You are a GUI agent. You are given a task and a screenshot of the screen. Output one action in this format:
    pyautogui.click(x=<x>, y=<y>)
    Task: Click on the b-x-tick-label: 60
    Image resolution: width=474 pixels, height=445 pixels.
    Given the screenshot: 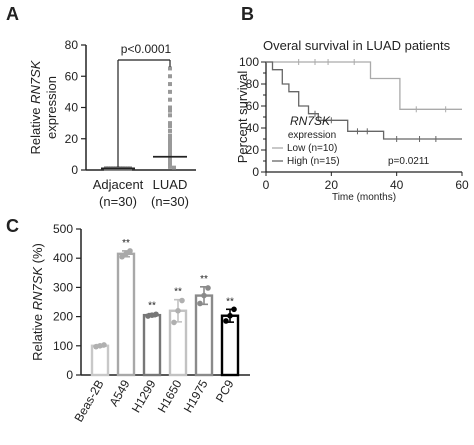 What is the action you would take?
    pyautogui.click(x=462, y=185)
    